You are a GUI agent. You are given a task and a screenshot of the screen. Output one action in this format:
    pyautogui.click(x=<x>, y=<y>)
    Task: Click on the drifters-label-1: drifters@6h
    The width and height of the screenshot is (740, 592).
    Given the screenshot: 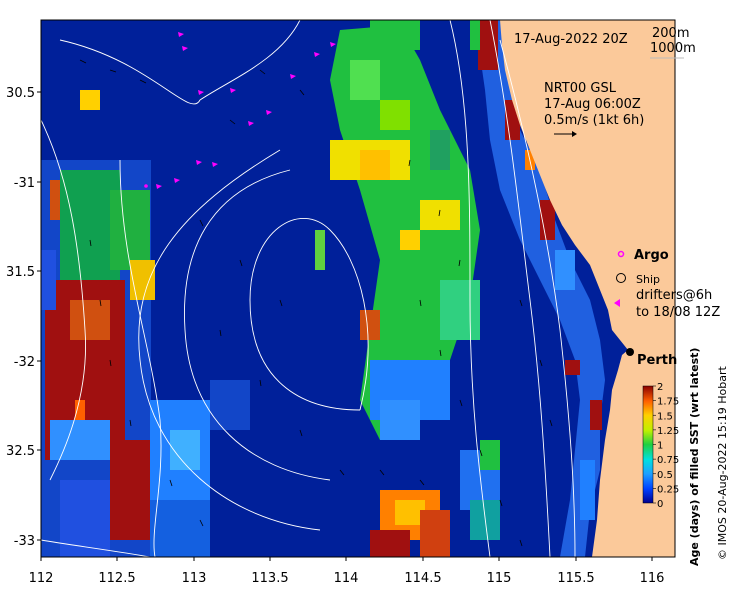 What is the action you would take?
    pyautogui.click(x=674, y=295)
    